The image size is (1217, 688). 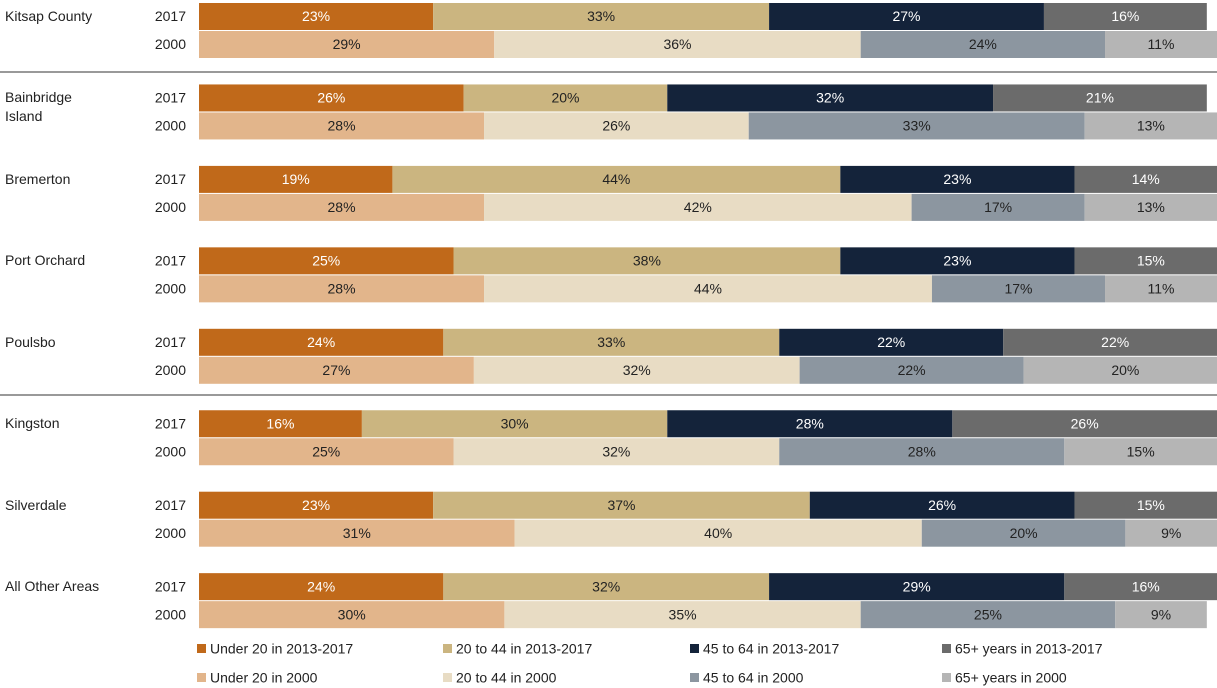 What do you see at coordinates (357, 533) in the screenshot?
I see `value-label: 31%` at bounding box center [357, 533].